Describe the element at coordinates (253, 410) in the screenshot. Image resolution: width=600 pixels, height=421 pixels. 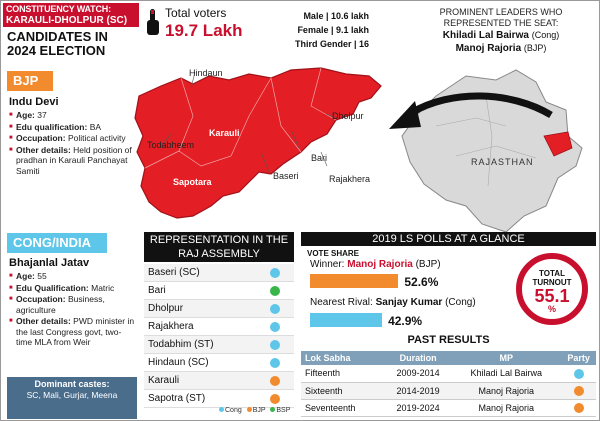
I see `party-legend: Cong BJP BSP` at that location.